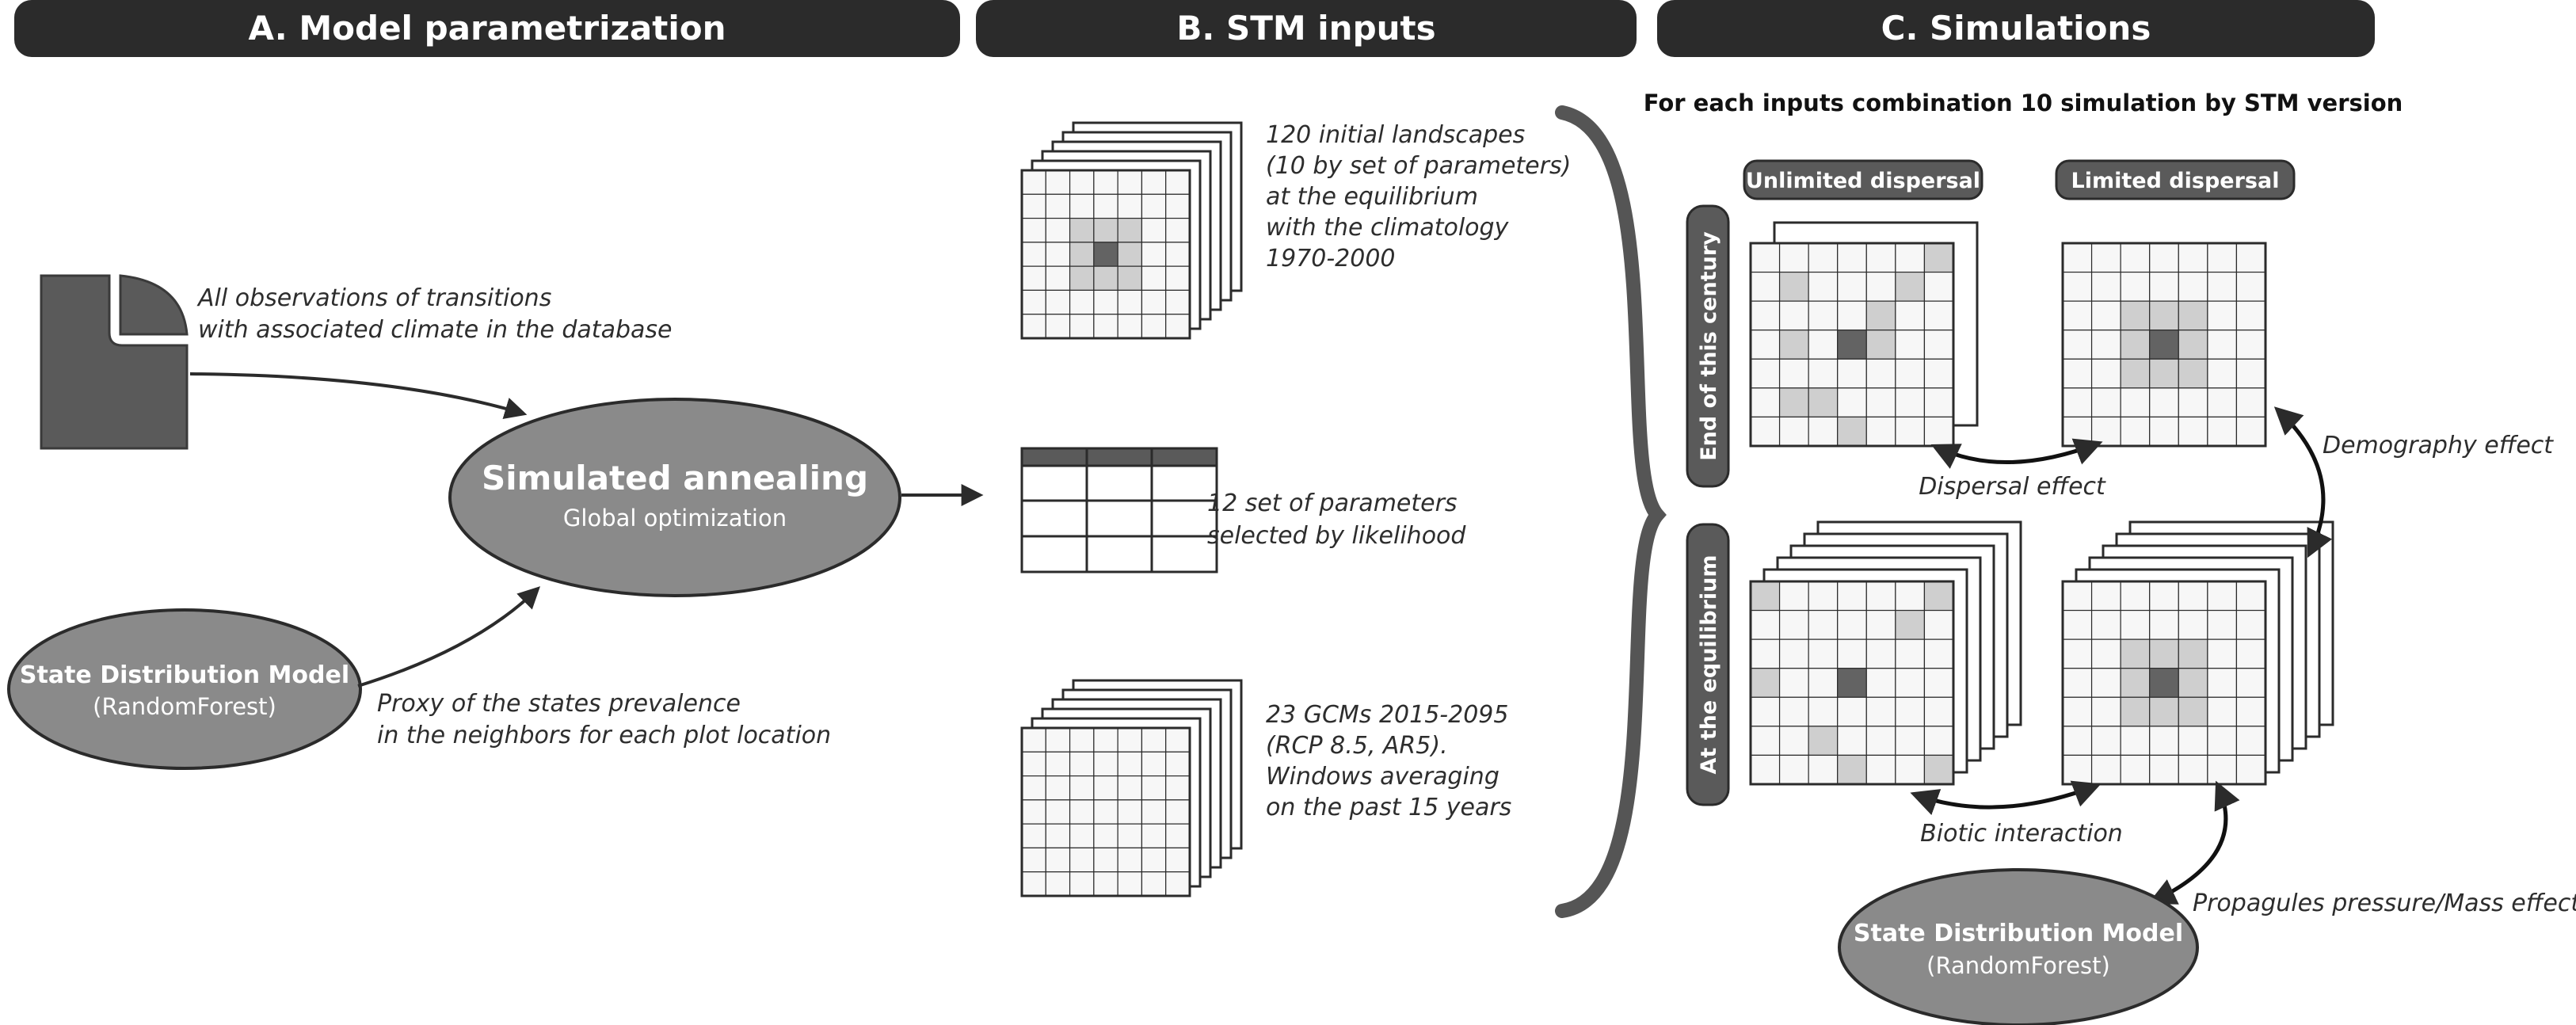 Image resolution: width=2576 pixels, height=1025 pixels. Describe the element at coordinates (435, 330) in the screenshot. I see `observations-line-2: with associated climate in the database` at that location.